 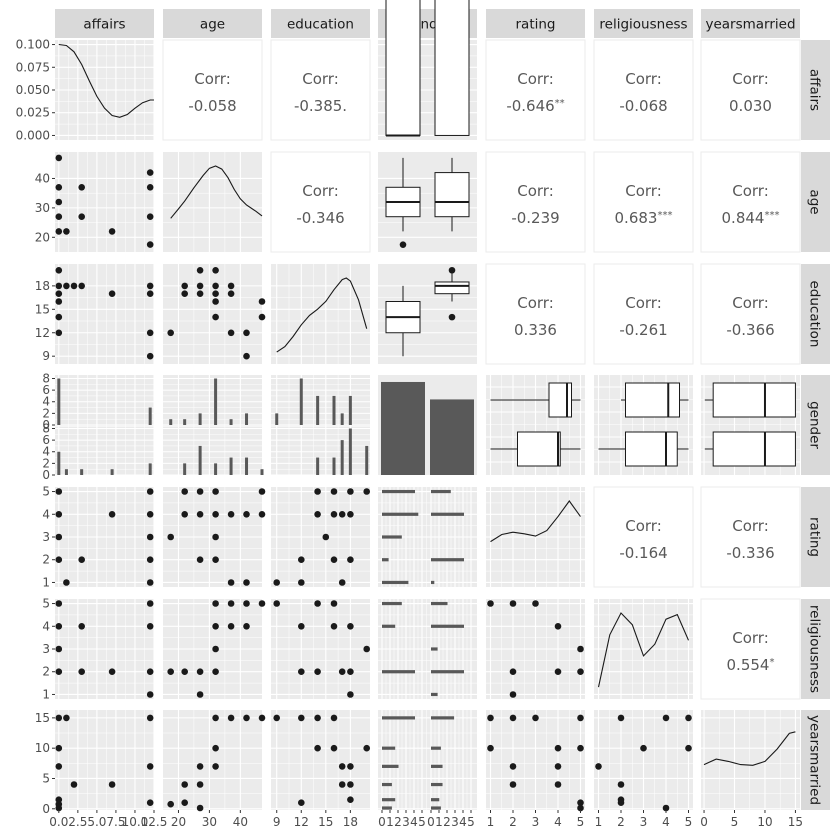 What do you see at coordinates (42, 748) in the screenshot?
I see `y-tick-label: 10` at bounding box center [42, 748].